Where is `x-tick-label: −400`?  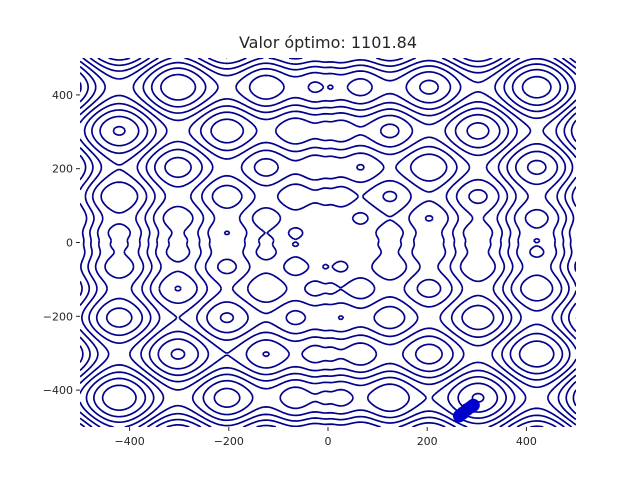
x-tick-label: −400 is located at coordinates (129, 441).